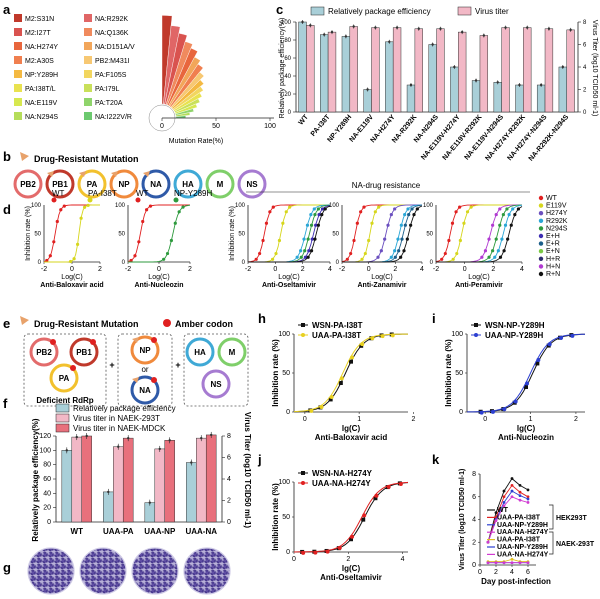 Image resolution: width=600 pixels, height=599 pixels. What do you see at coordinates (244, 263) in the screenshot?
I see `d-y-tick-label: 0` at bounding box center [244, 263].